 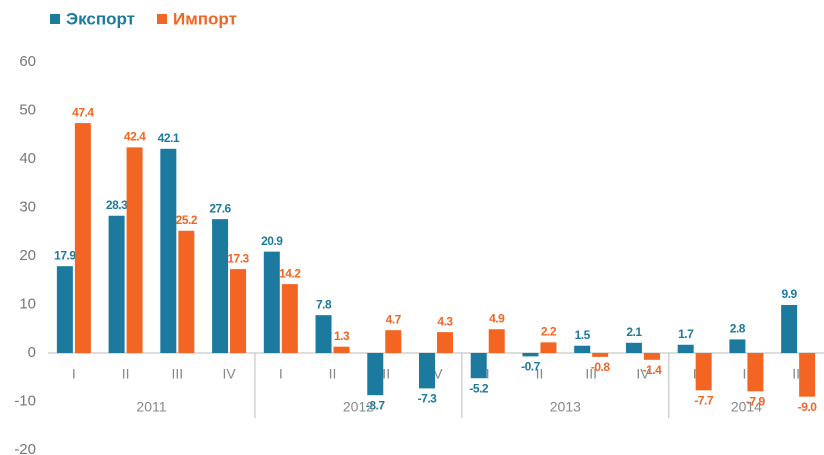 I want to click on value-label: 4.7, so click(x=394, y=319).